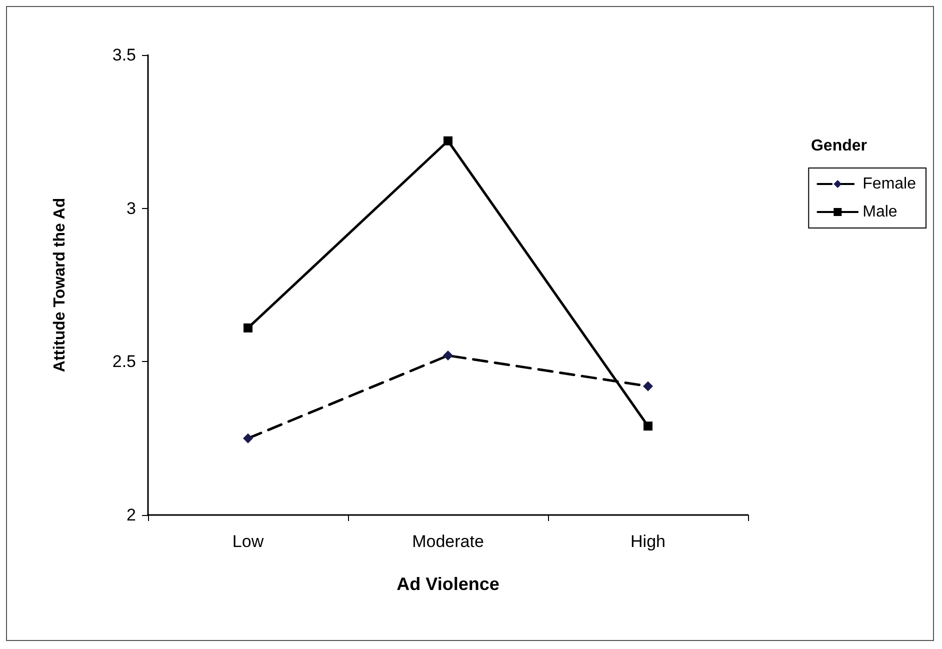 This screenshot has height=649, width=942. Describe the element at coordinates (648, 541) in the screenshot. I see `x-tick-label: High` at that location.